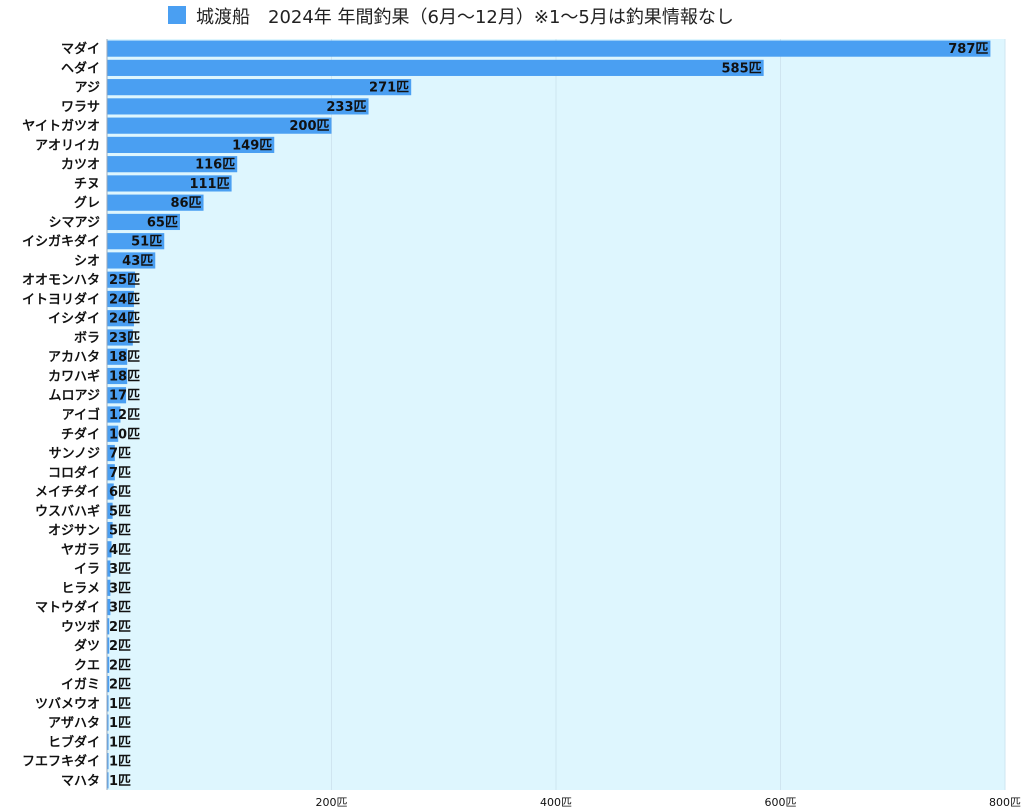 Image resolution: width=1024 pixels, height=810 pixels. Describe the element at coordinates (1005, 802) in the screenshot. I see `x-tick-label: 800匹` at that location.